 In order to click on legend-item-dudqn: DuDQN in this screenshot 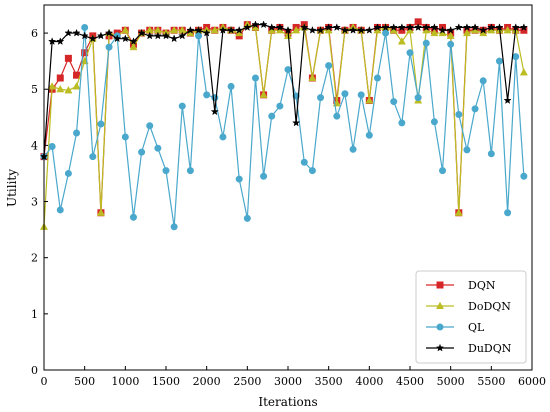, I will do `click(469, 348)`.